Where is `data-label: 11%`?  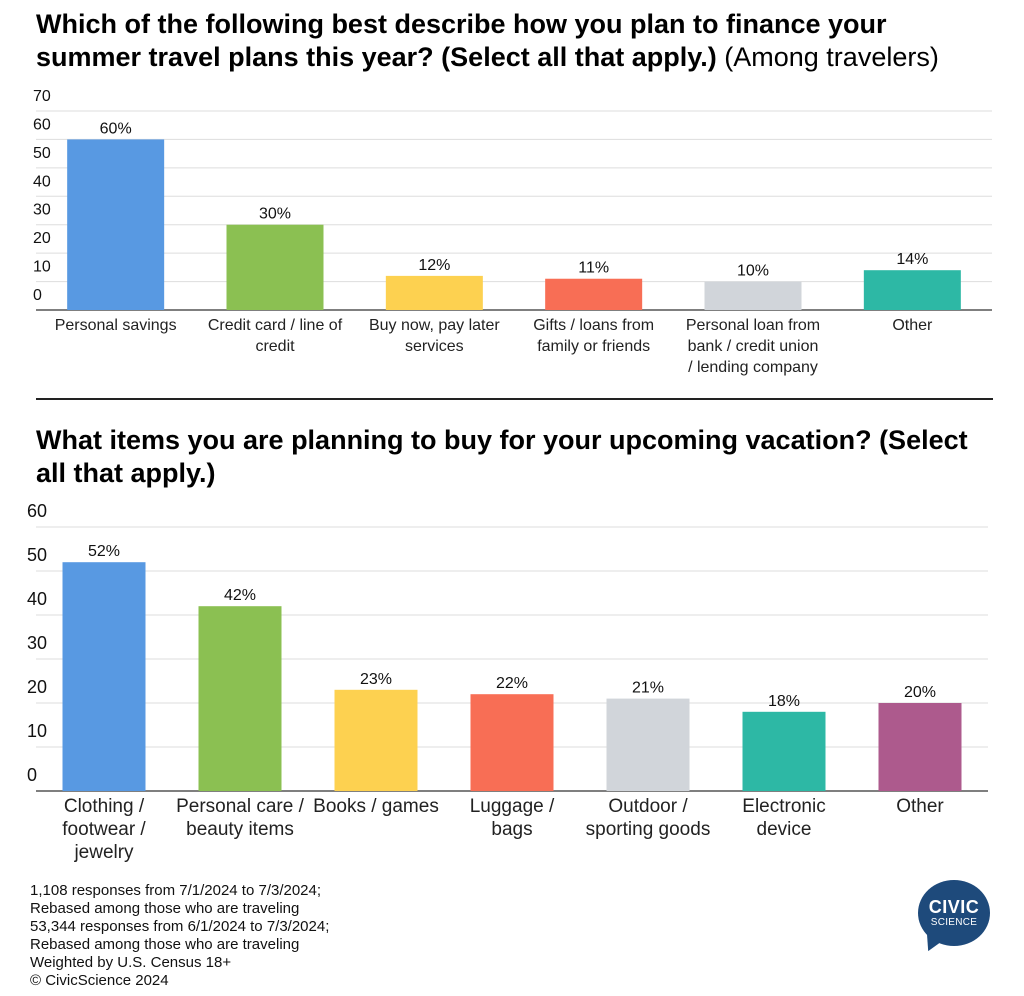
data-label: 11% is located at coordinates (593, 268).